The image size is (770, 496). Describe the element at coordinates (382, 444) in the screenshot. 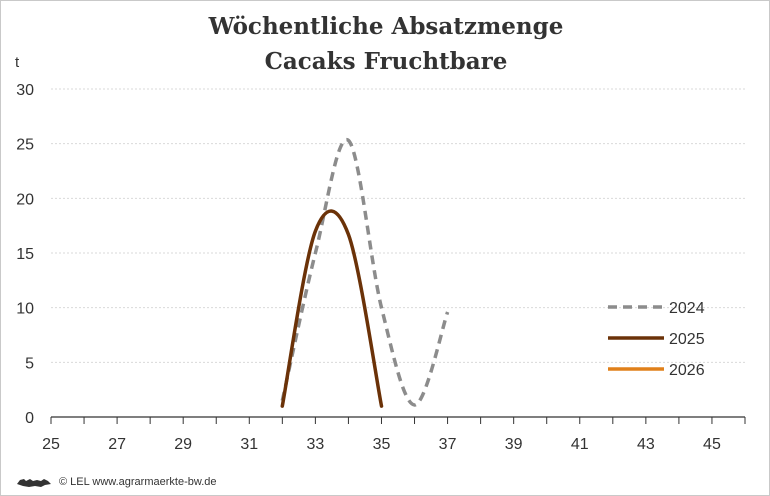

I see `x-tick-label-35: 35` at that location.